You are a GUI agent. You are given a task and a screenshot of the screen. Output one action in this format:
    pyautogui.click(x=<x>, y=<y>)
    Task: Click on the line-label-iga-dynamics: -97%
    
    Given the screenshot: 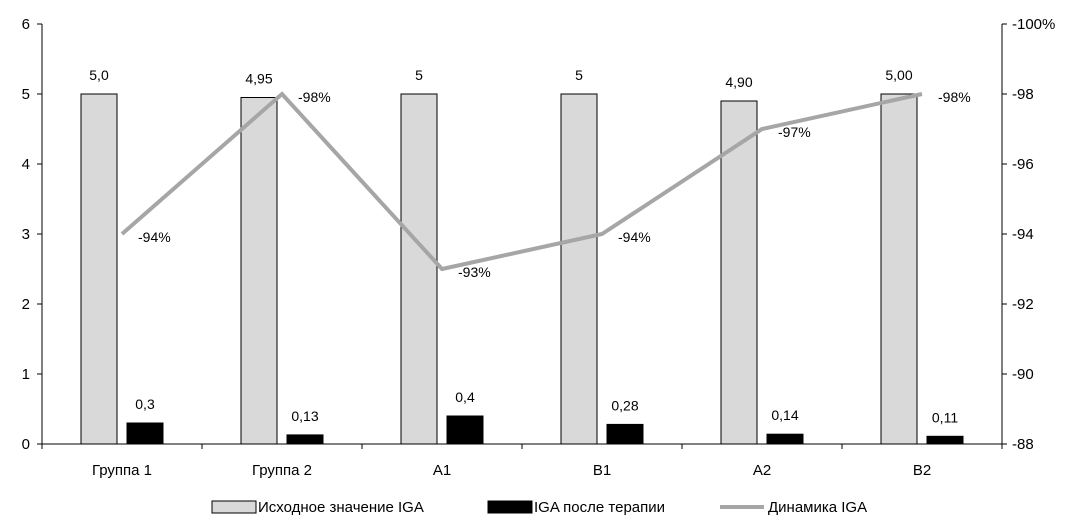 What is the action you would take?
    pyautogui.click(x=794, y=132)
    